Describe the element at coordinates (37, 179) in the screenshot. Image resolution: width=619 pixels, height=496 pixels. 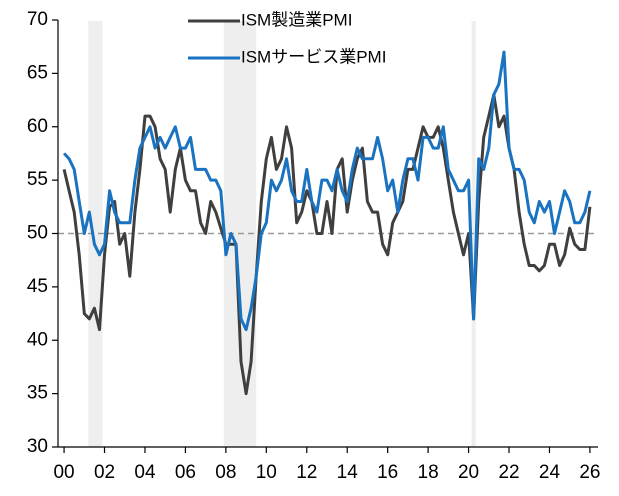
I see `y-tick-label: 55` at that location.